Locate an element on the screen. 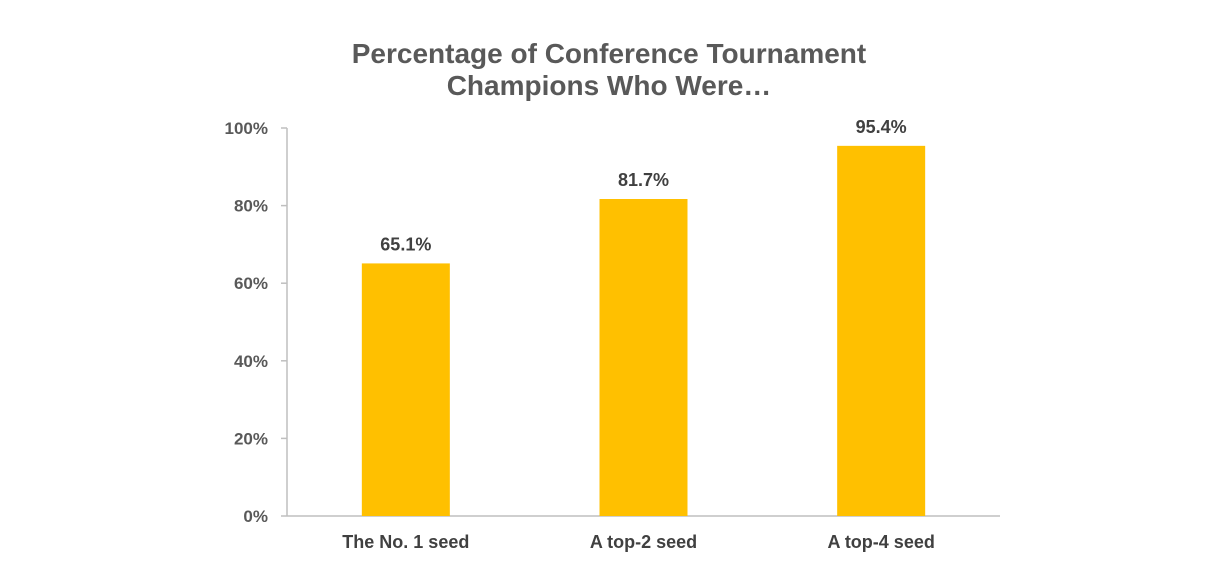  y-tick-label: 0% is located at coordinates (255, 516).